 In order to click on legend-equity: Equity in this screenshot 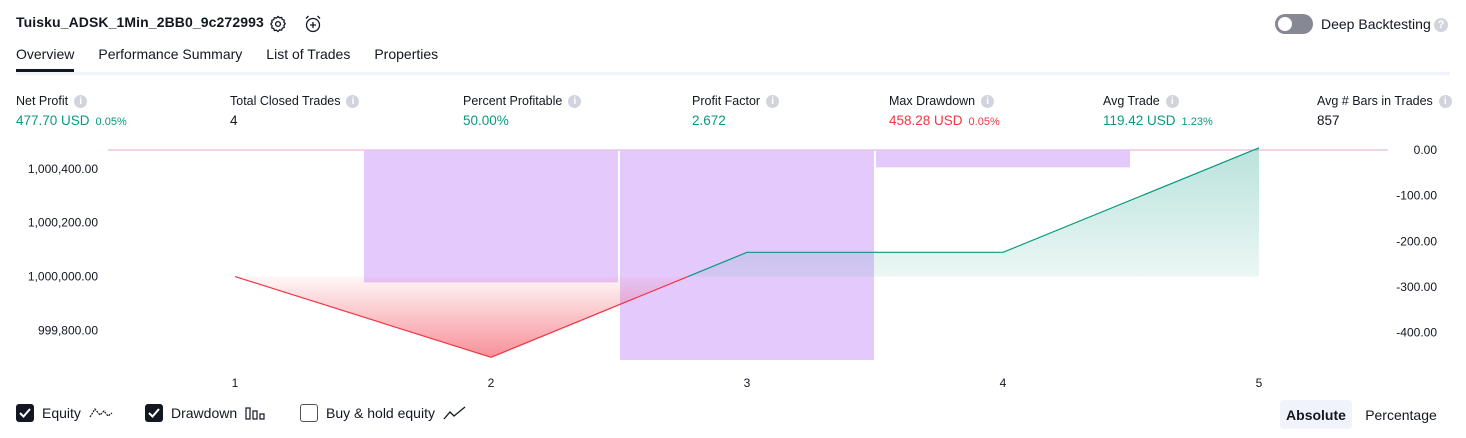, I will do `click(64, 413)`.